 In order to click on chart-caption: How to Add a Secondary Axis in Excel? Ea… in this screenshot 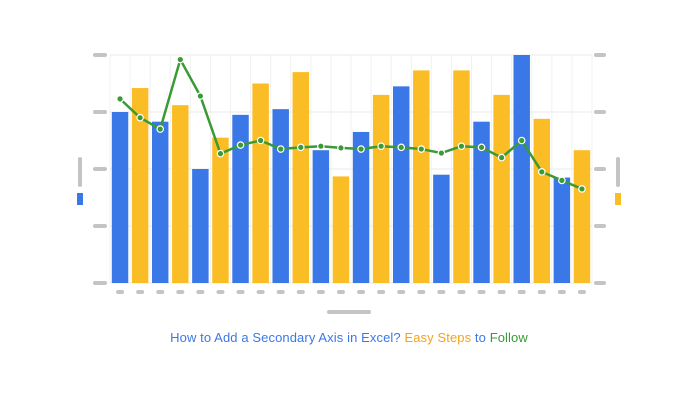, I will do `click(349, 337)`.